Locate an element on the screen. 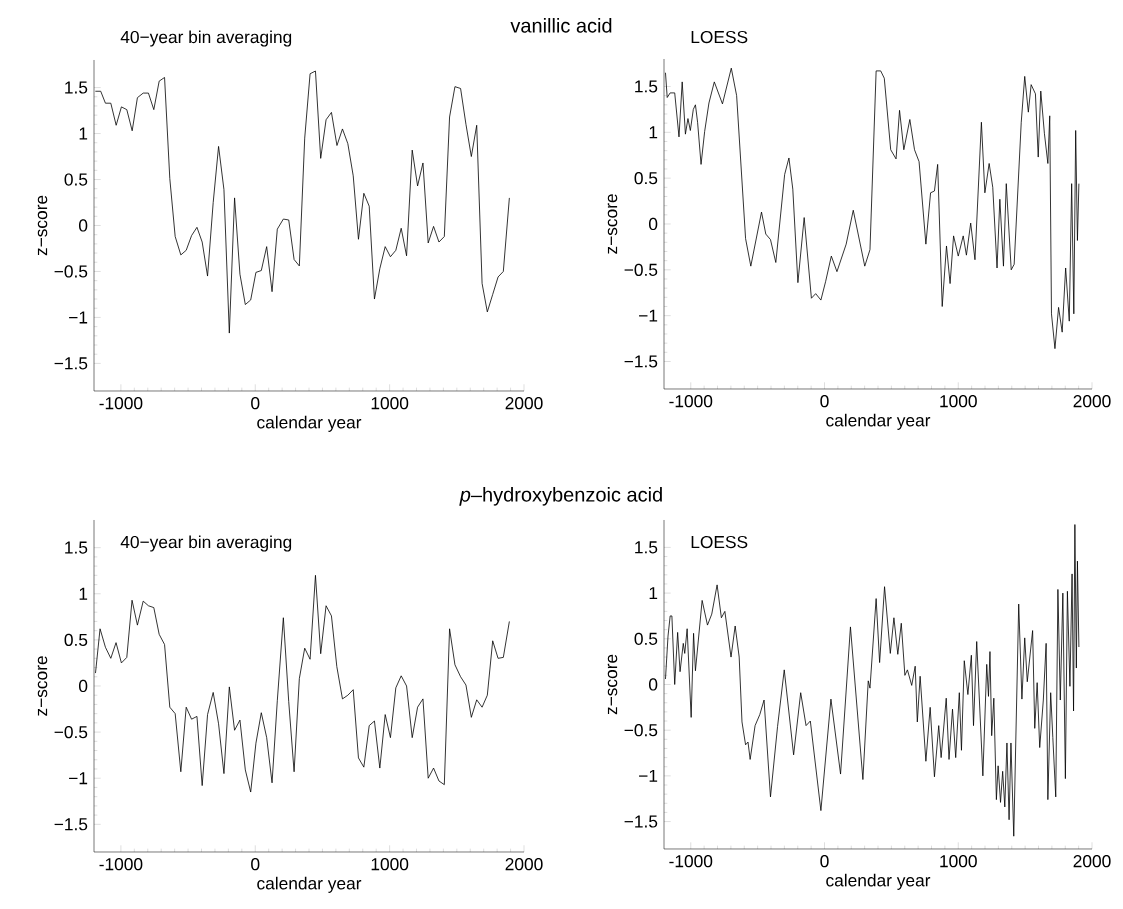 The image size is (1123, 909). chart-subtitle: LOESS is located at coordinates (719, 37).